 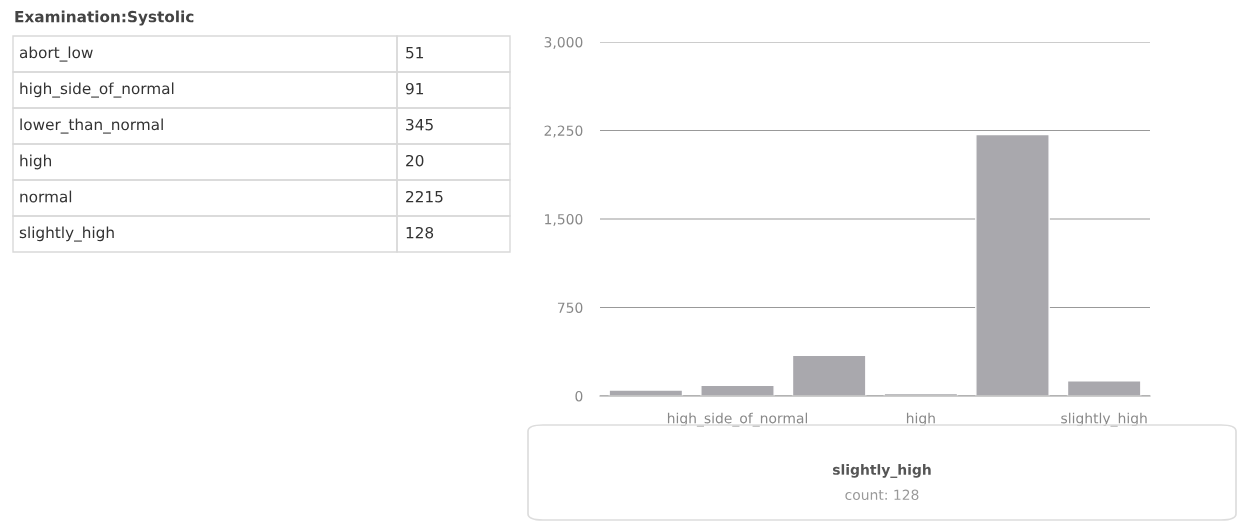 What do you see at coordinates (97, 90) in the screenshot?
I see `category-label: high_side_of_normal` at bounding box center [97, 90].